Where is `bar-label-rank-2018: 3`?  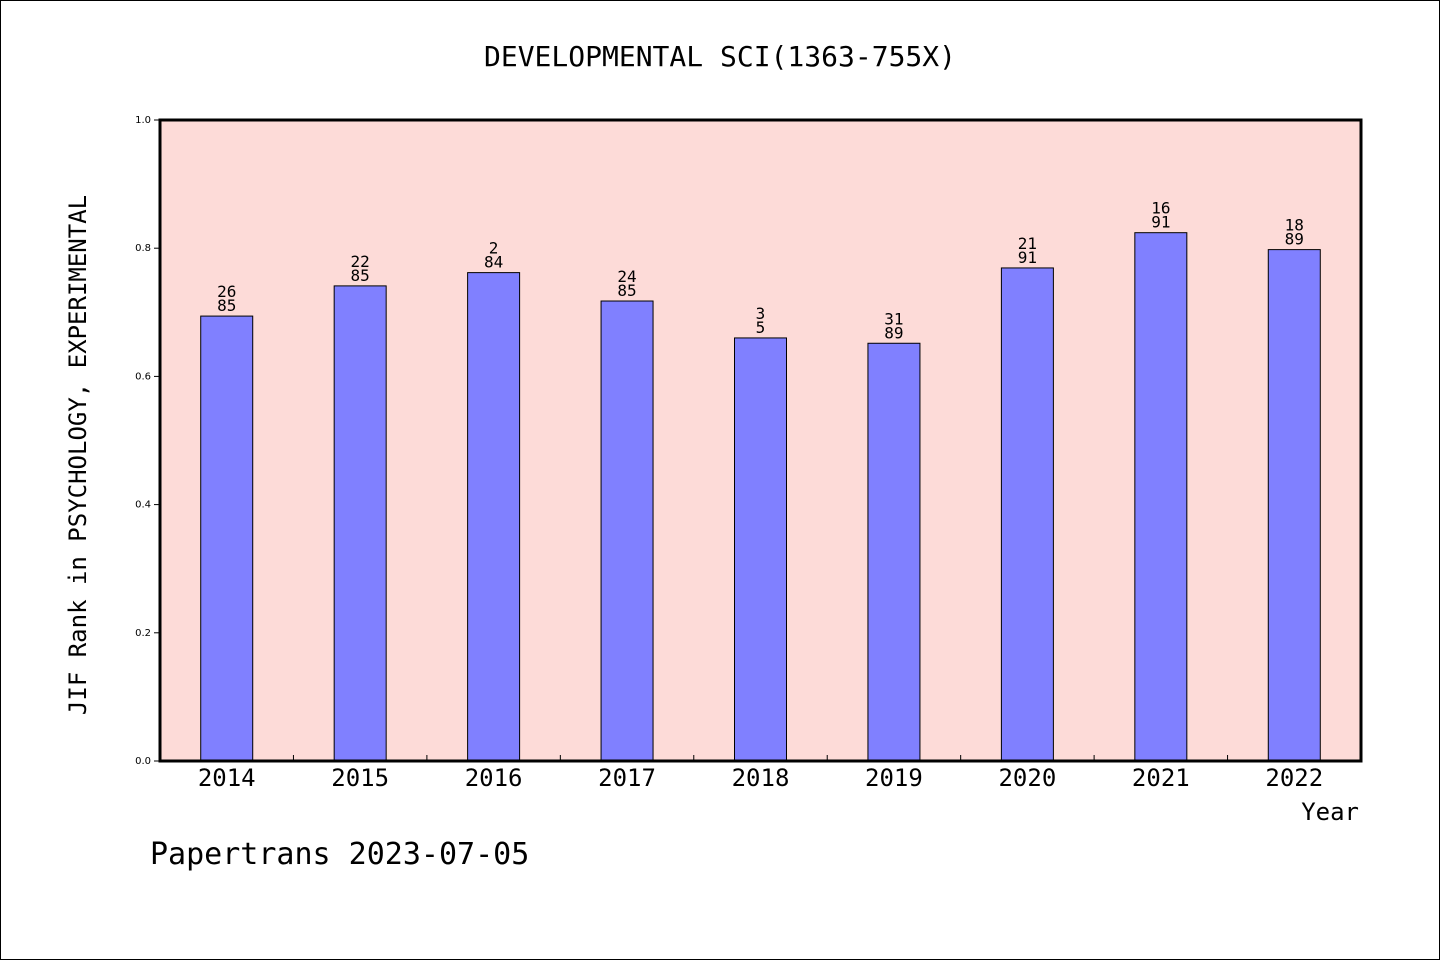 bar-label-rank-2018: 3 is located at coordinates (761, 313).